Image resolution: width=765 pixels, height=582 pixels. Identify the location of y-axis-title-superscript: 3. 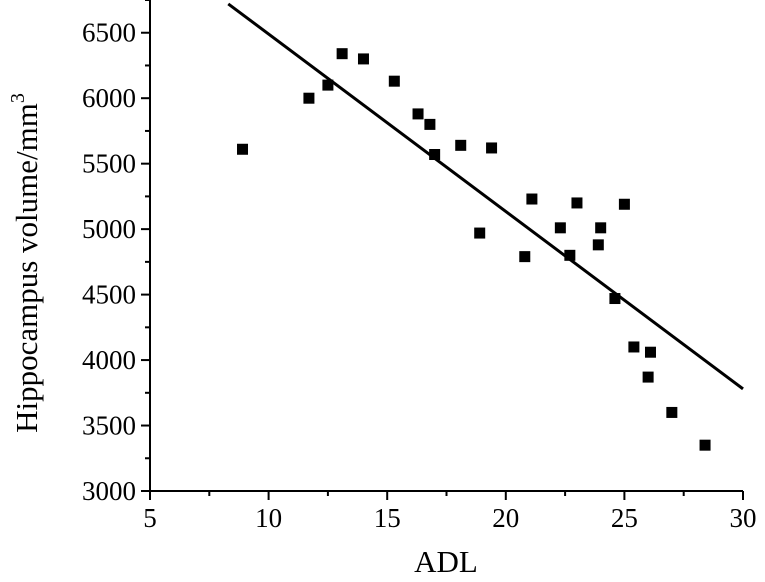
(18, 98).